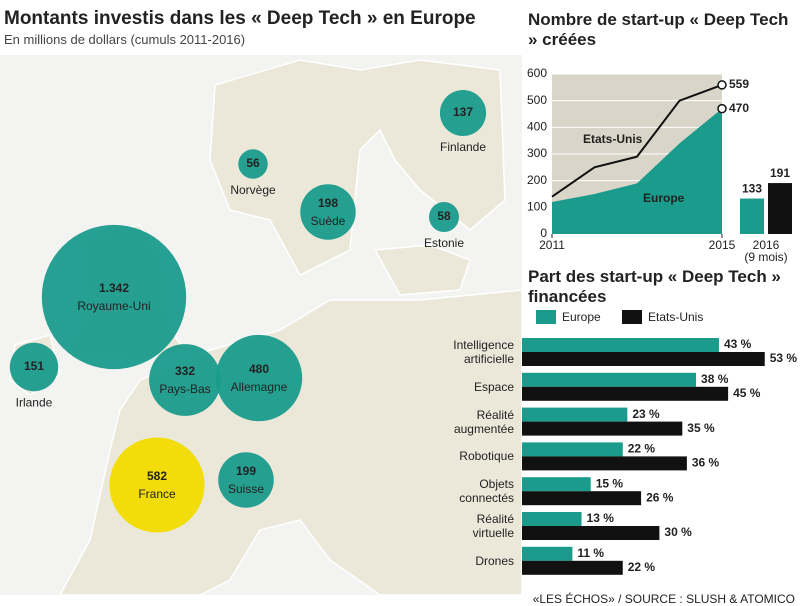 Image resolution: width=800 pixels, height=606 pixels. What do you see at coordinates (664, 598) in the screenshot?
I see `source: «LES ÉCHOS» / SOURCE : SLUSH & ATOMICO` at bounding box center [664, 598].